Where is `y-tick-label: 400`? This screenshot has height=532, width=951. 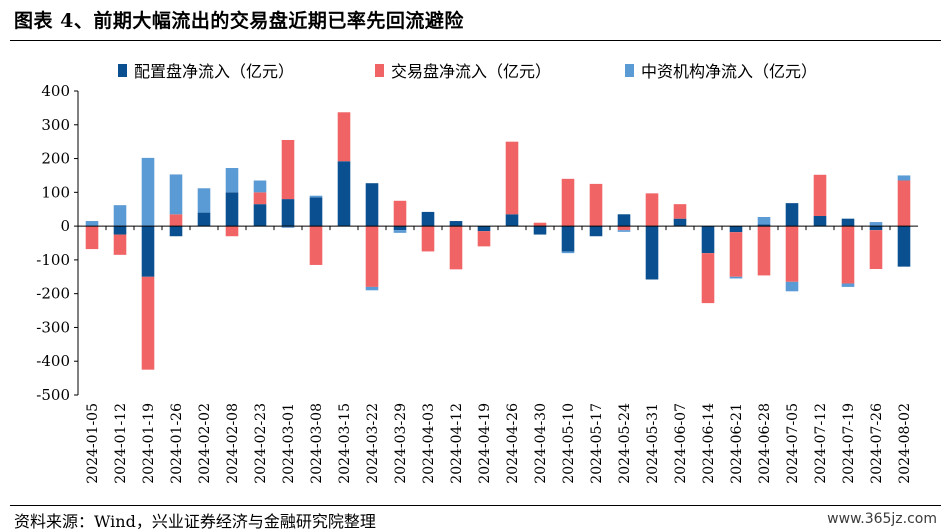 y-tick-label: 400 is located at coordinates (55, 91).